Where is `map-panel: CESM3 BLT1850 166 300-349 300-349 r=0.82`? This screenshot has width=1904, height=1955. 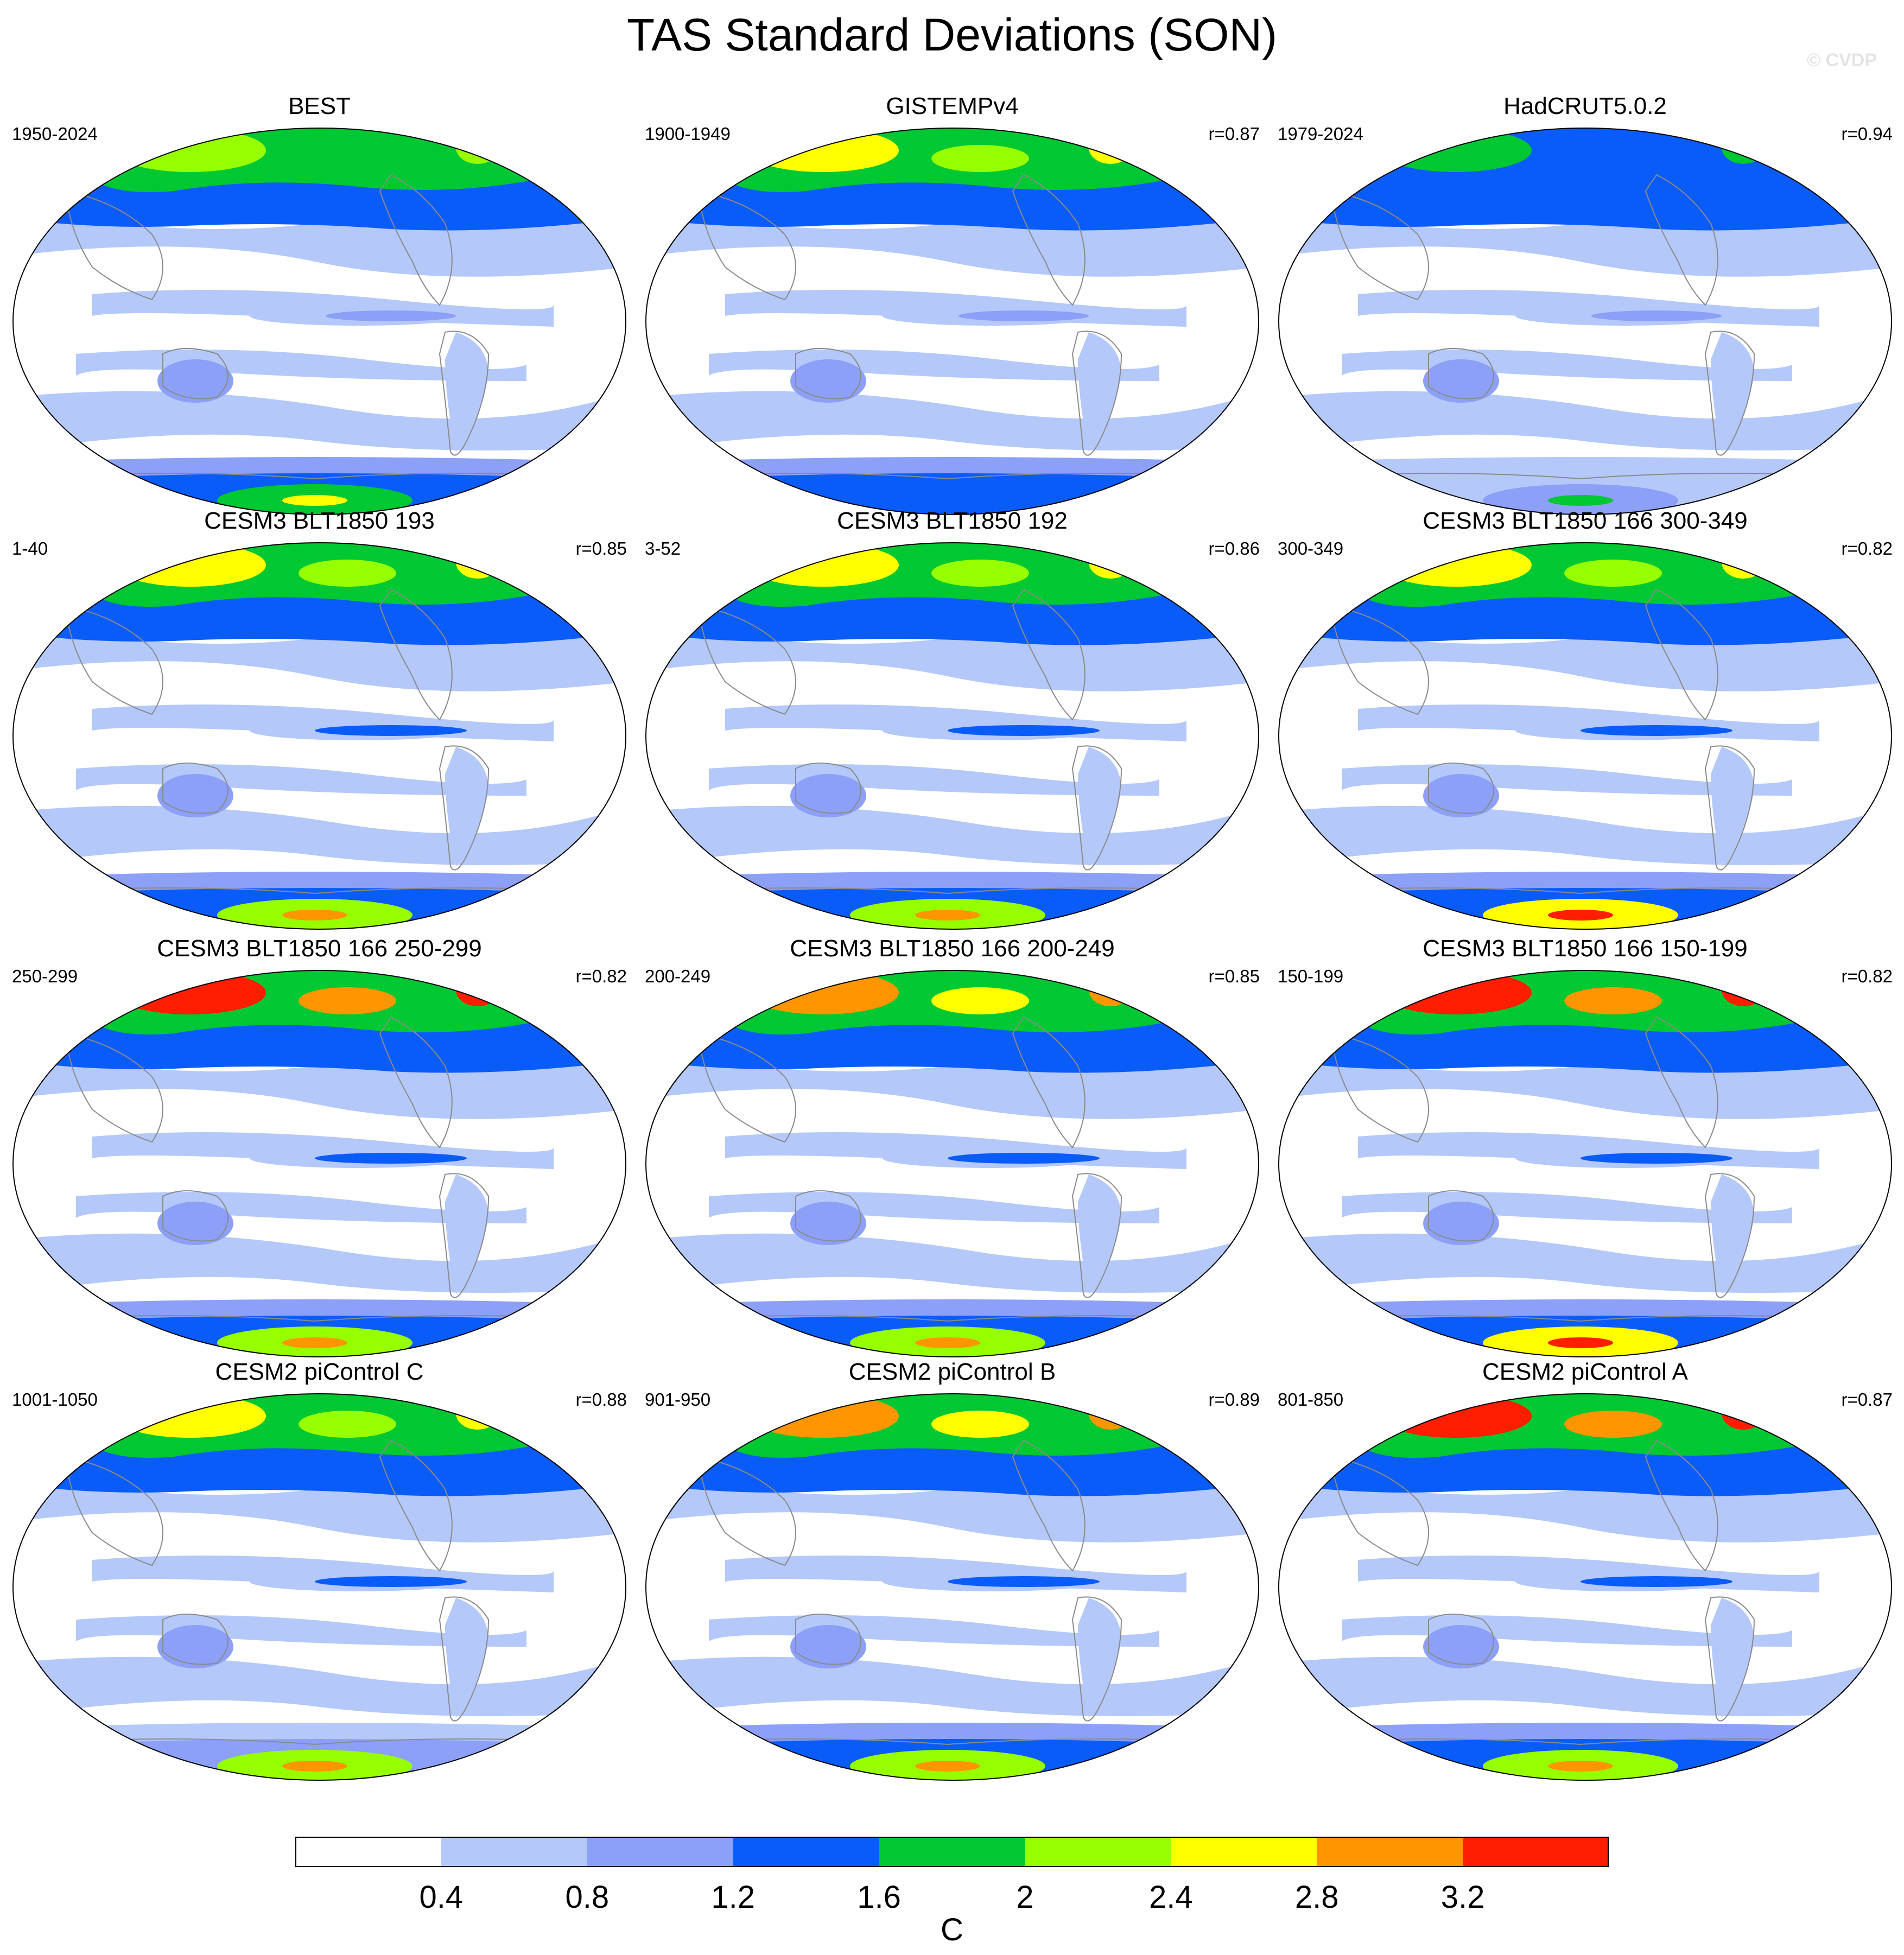 map-panel: CESM3 BLT1850 166 300-349 300-349 r=0.82 is located at coordinates (1585, 720).